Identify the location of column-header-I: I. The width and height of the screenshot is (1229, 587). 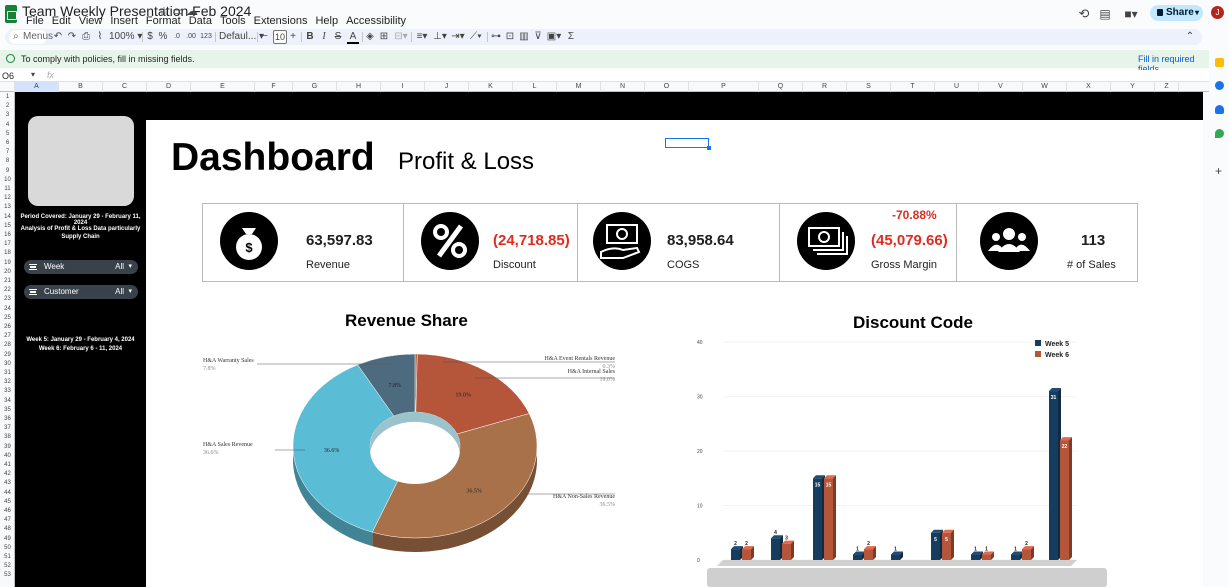
(403, 87).